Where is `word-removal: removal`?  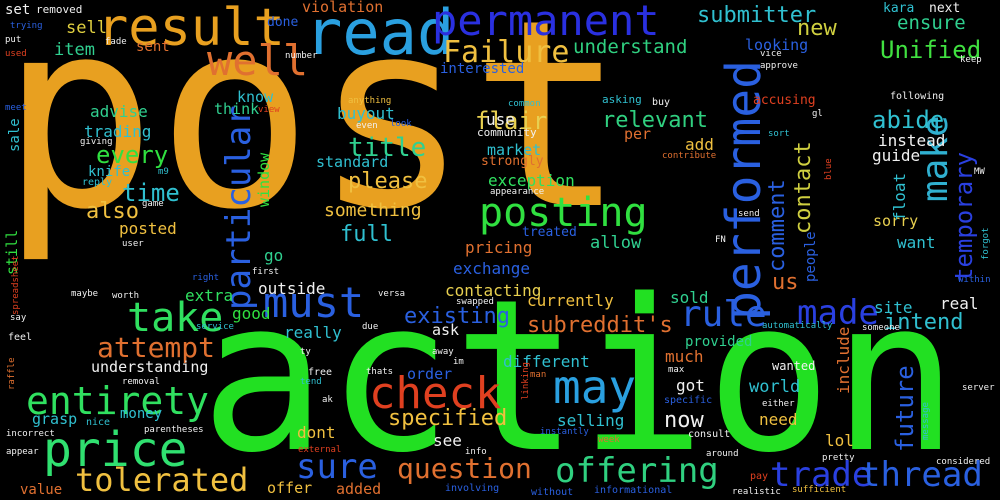
word-removal: removal is located at coordinates (141, 382).